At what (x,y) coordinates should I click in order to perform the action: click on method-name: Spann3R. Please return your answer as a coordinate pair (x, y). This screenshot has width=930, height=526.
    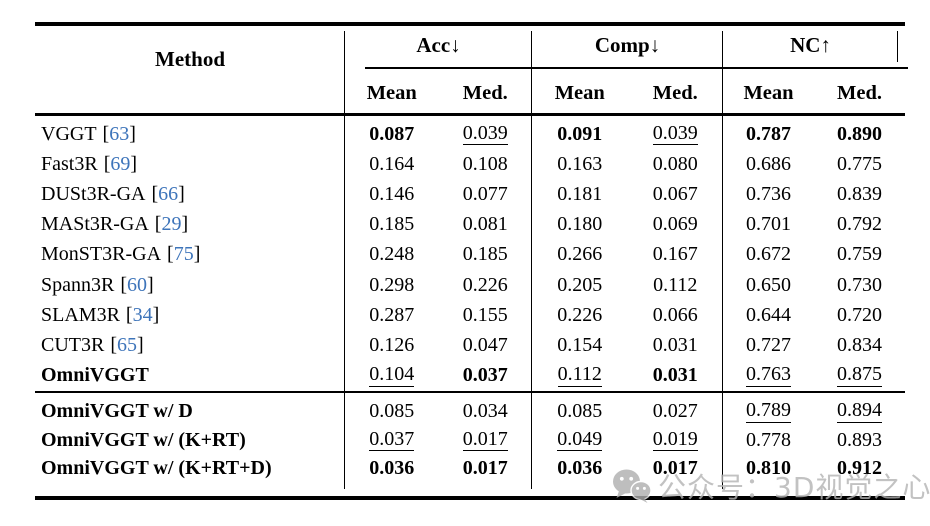
    Looking at the image, I should click on (78, 284).